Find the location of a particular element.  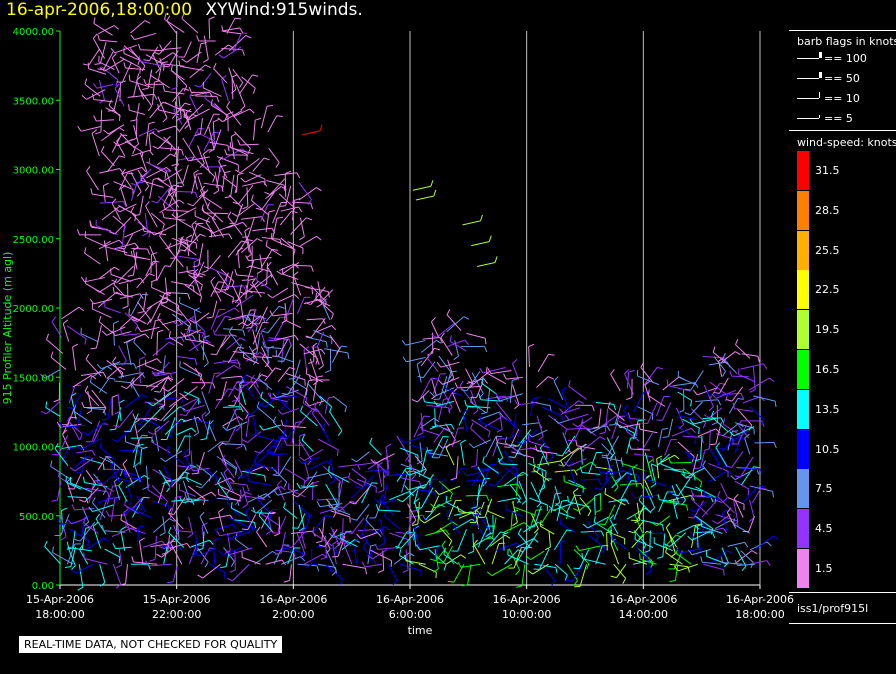

barb-legend-label: == 10 is located at coordinates (842, 98).